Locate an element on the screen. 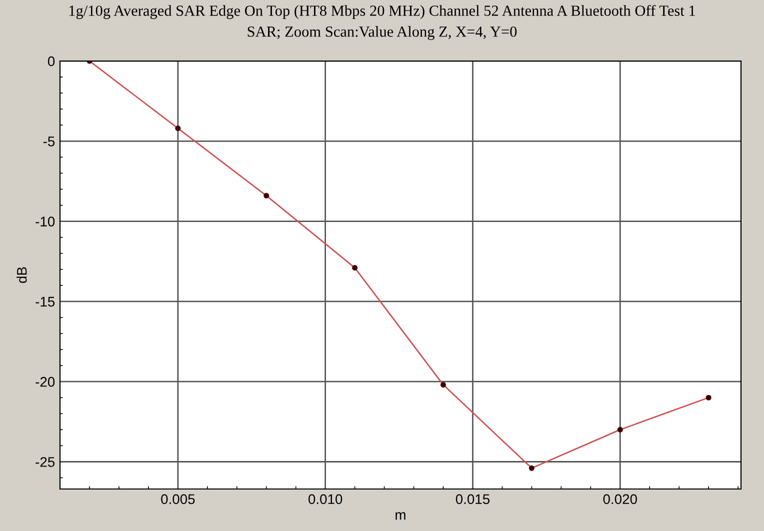 Image resolution: width=764 pixels, height=531 pixels. y-tick-label: -25 is located at coordinates (45, 462).